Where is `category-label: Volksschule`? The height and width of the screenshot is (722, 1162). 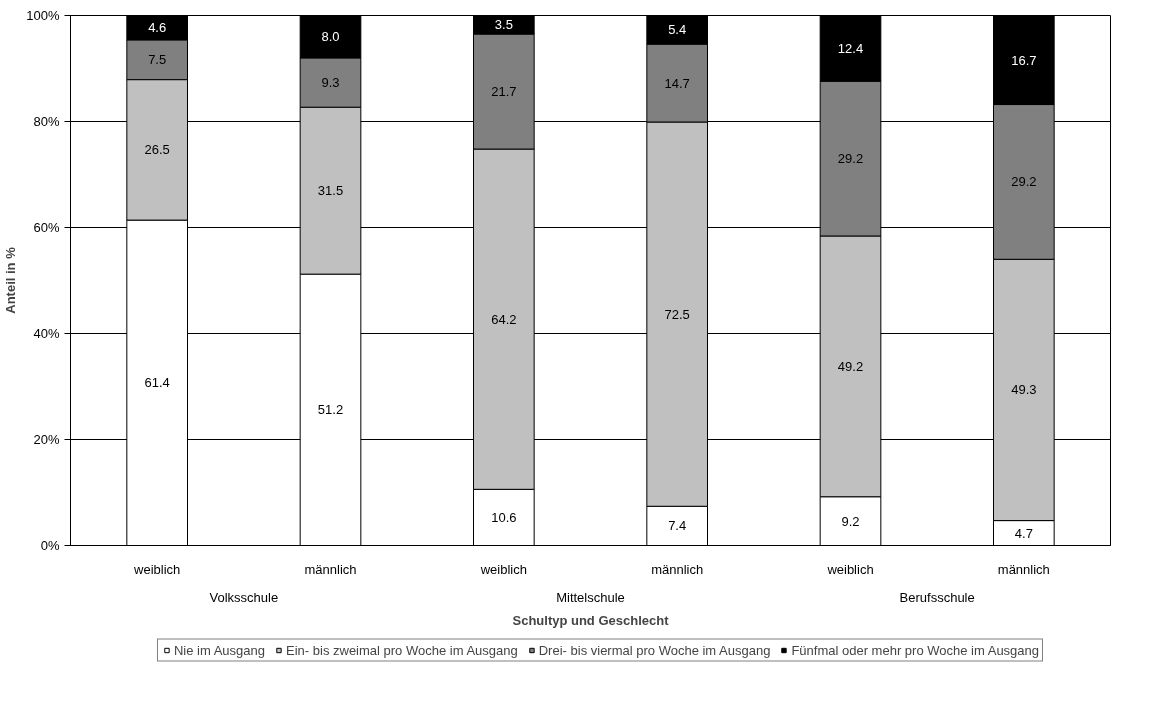
category-label: Volksschule is located at coordinates (244, 597).